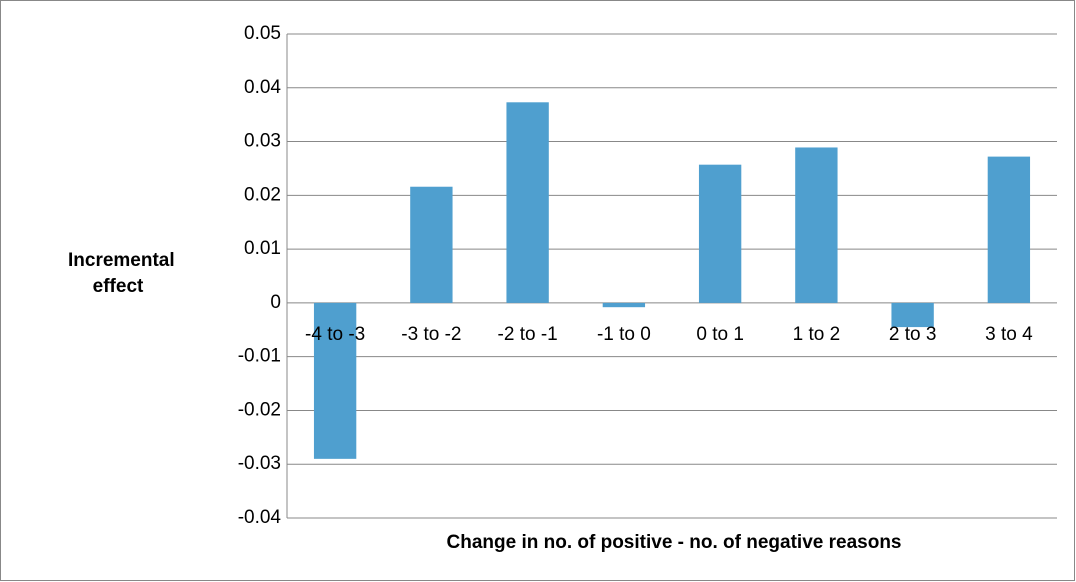  Describe the element at coordinates (260, 517) in the screenshot. I see `y-tick-label: -0.04` at that location.